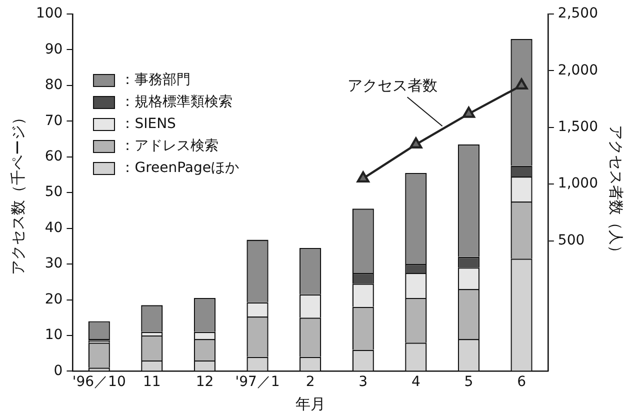  I want to click on y-tick-label: 0, so click(58, 370).